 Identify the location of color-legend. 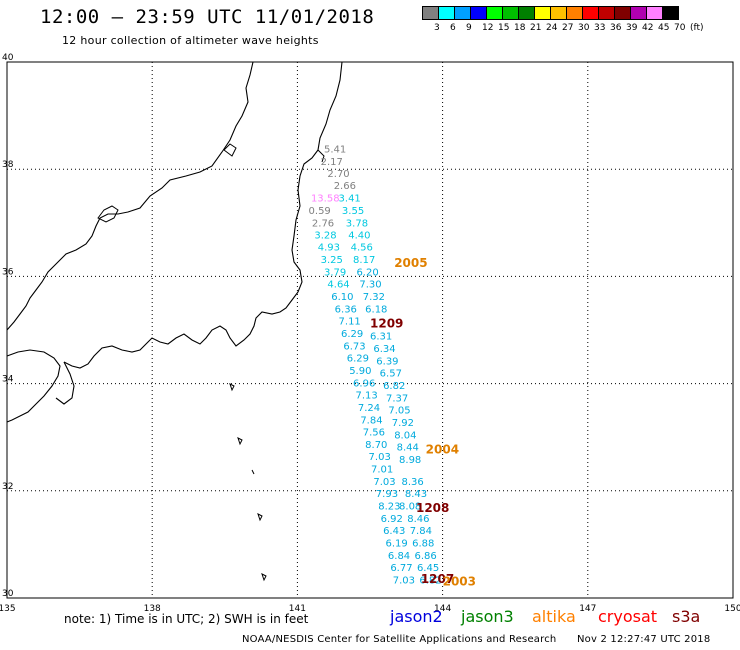
(550, 13).